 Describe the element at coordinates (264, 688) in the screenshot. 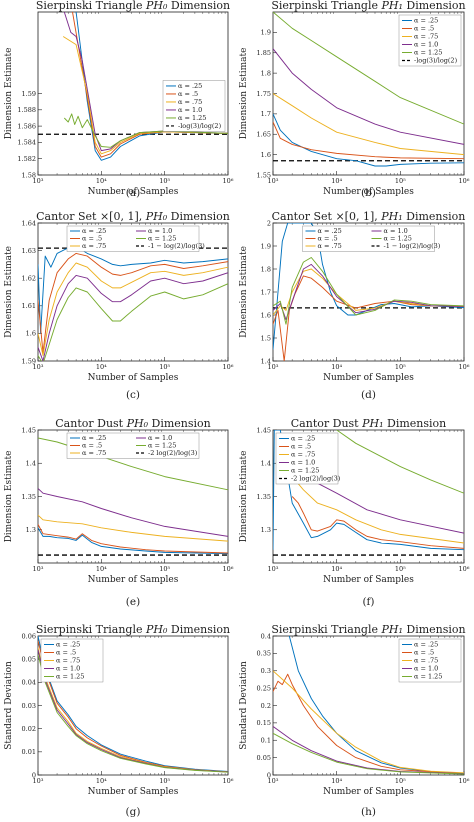

I see `y-tick-label: 0.25` at that location.